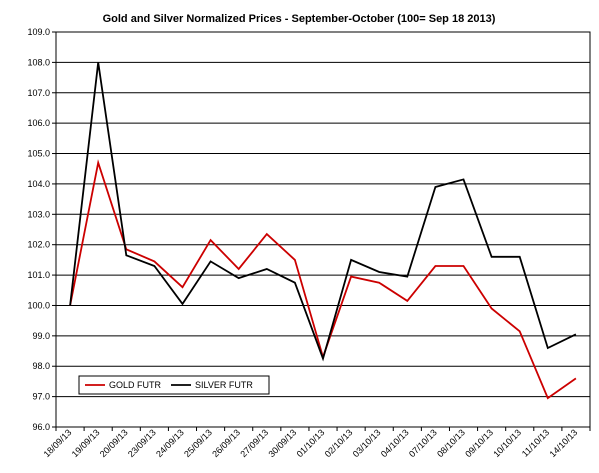 This screenshot has height=473, width=599. Describe the element at coordinates (174, 385) in the screenshot. I see `legend: GOLD FUTR SILVER FUTR` at that location.